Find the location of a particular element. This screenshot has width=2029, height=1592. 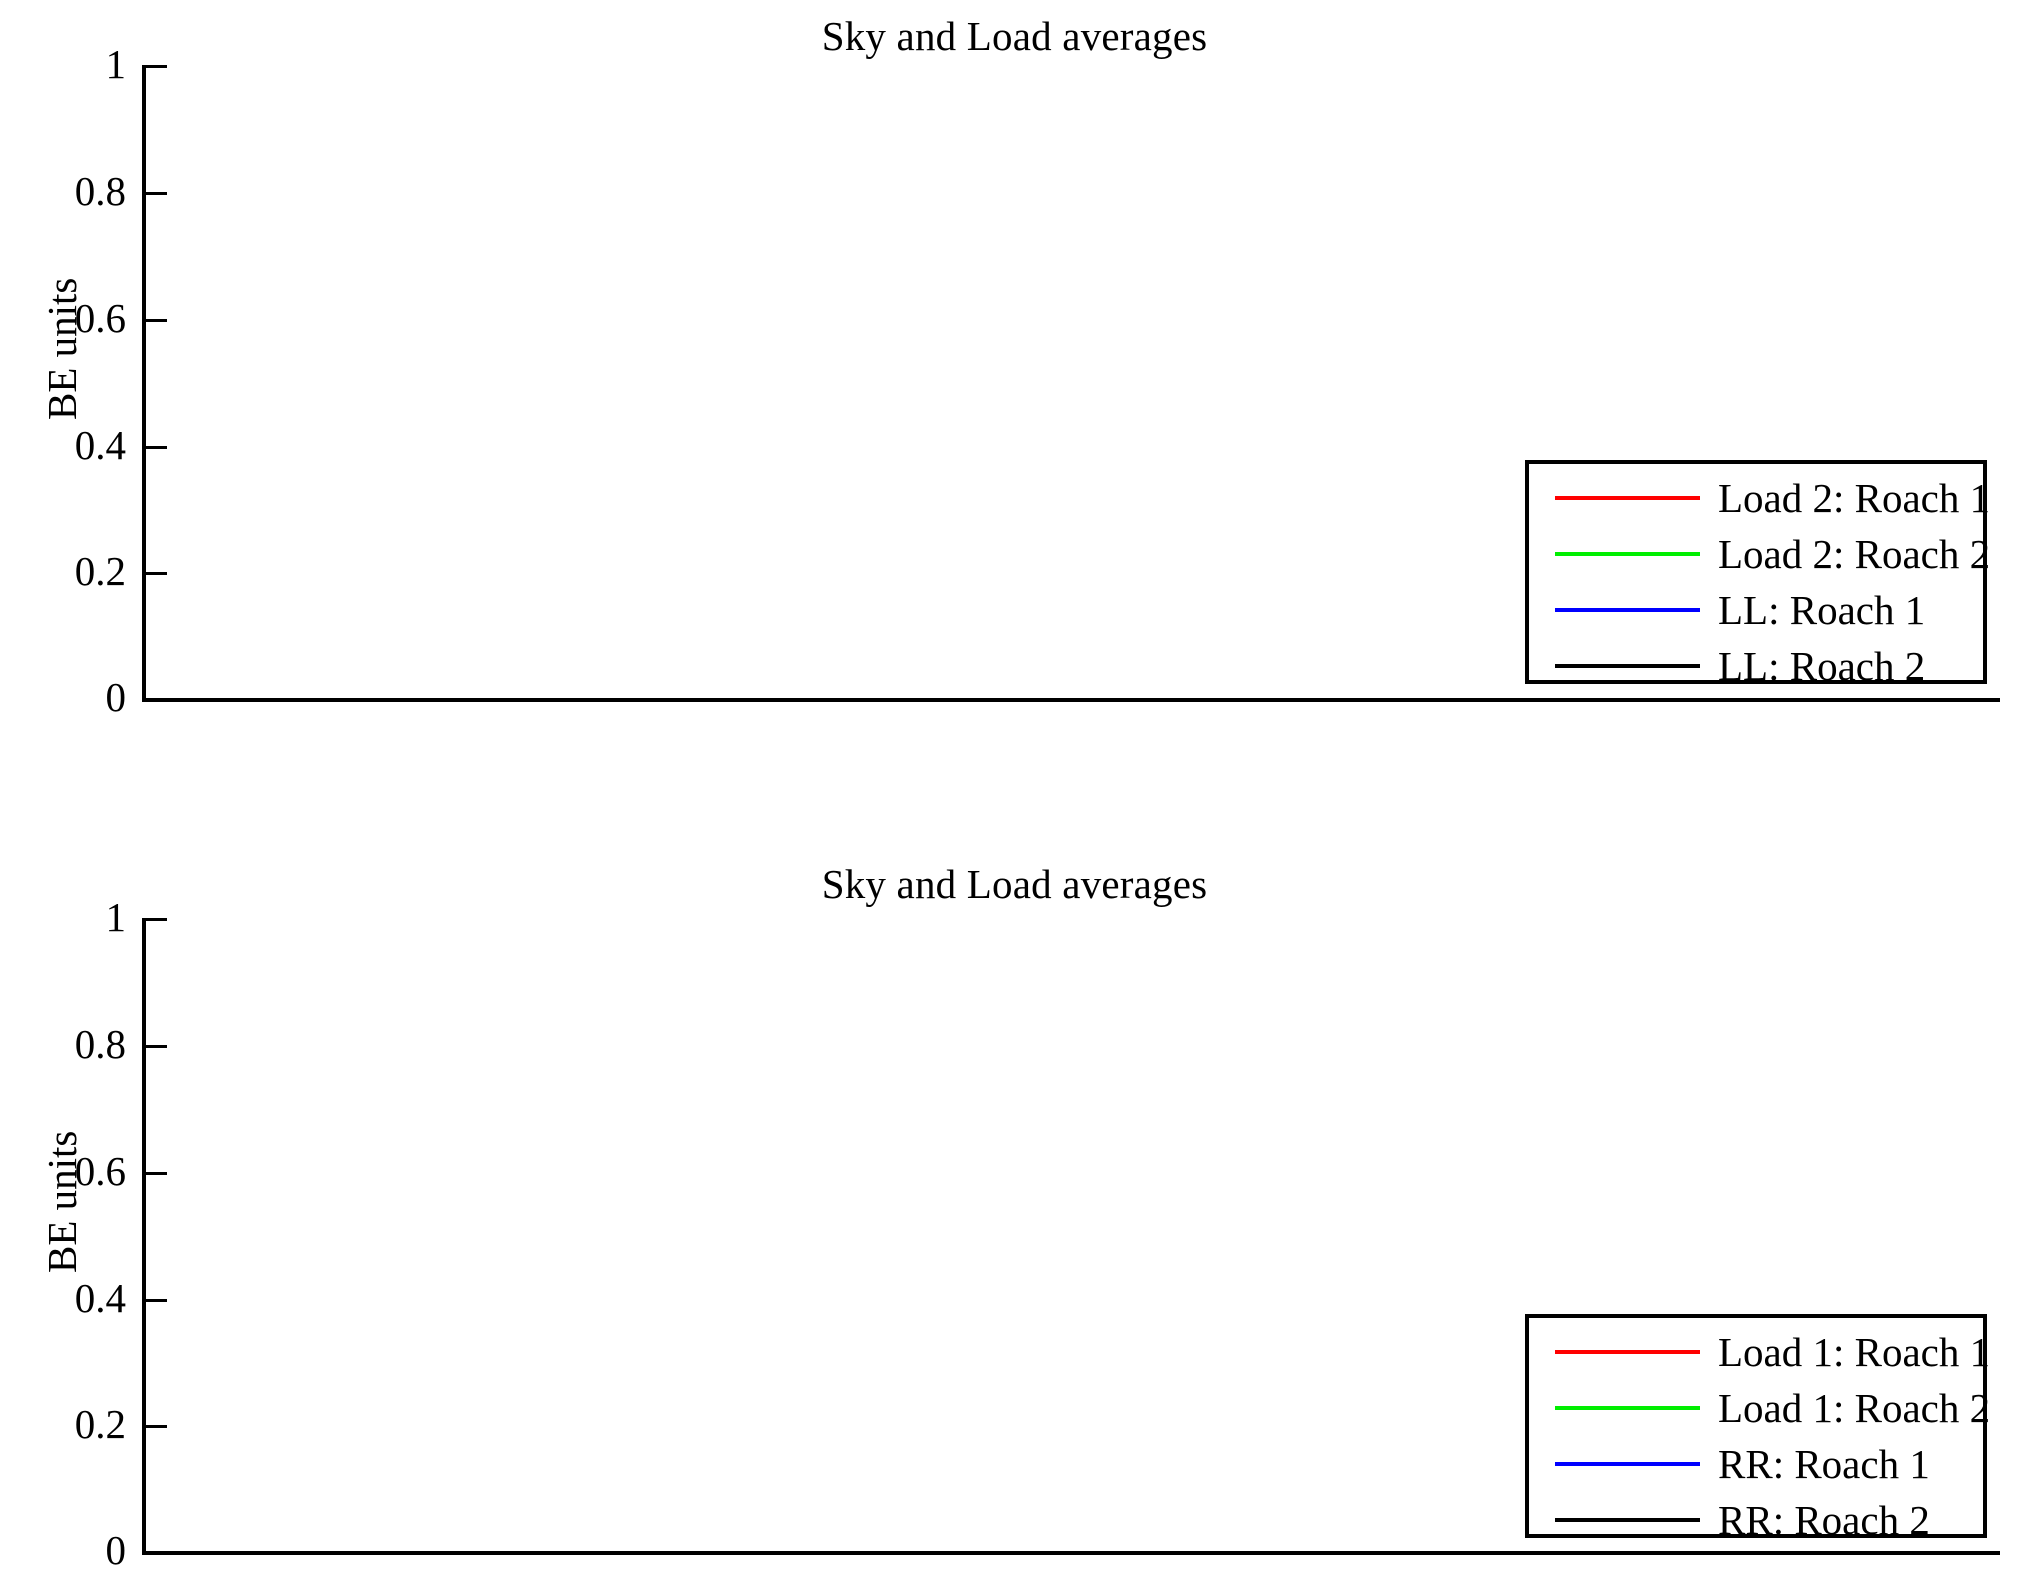

x-axis-spine-top is located at coordinates (1071, 700).